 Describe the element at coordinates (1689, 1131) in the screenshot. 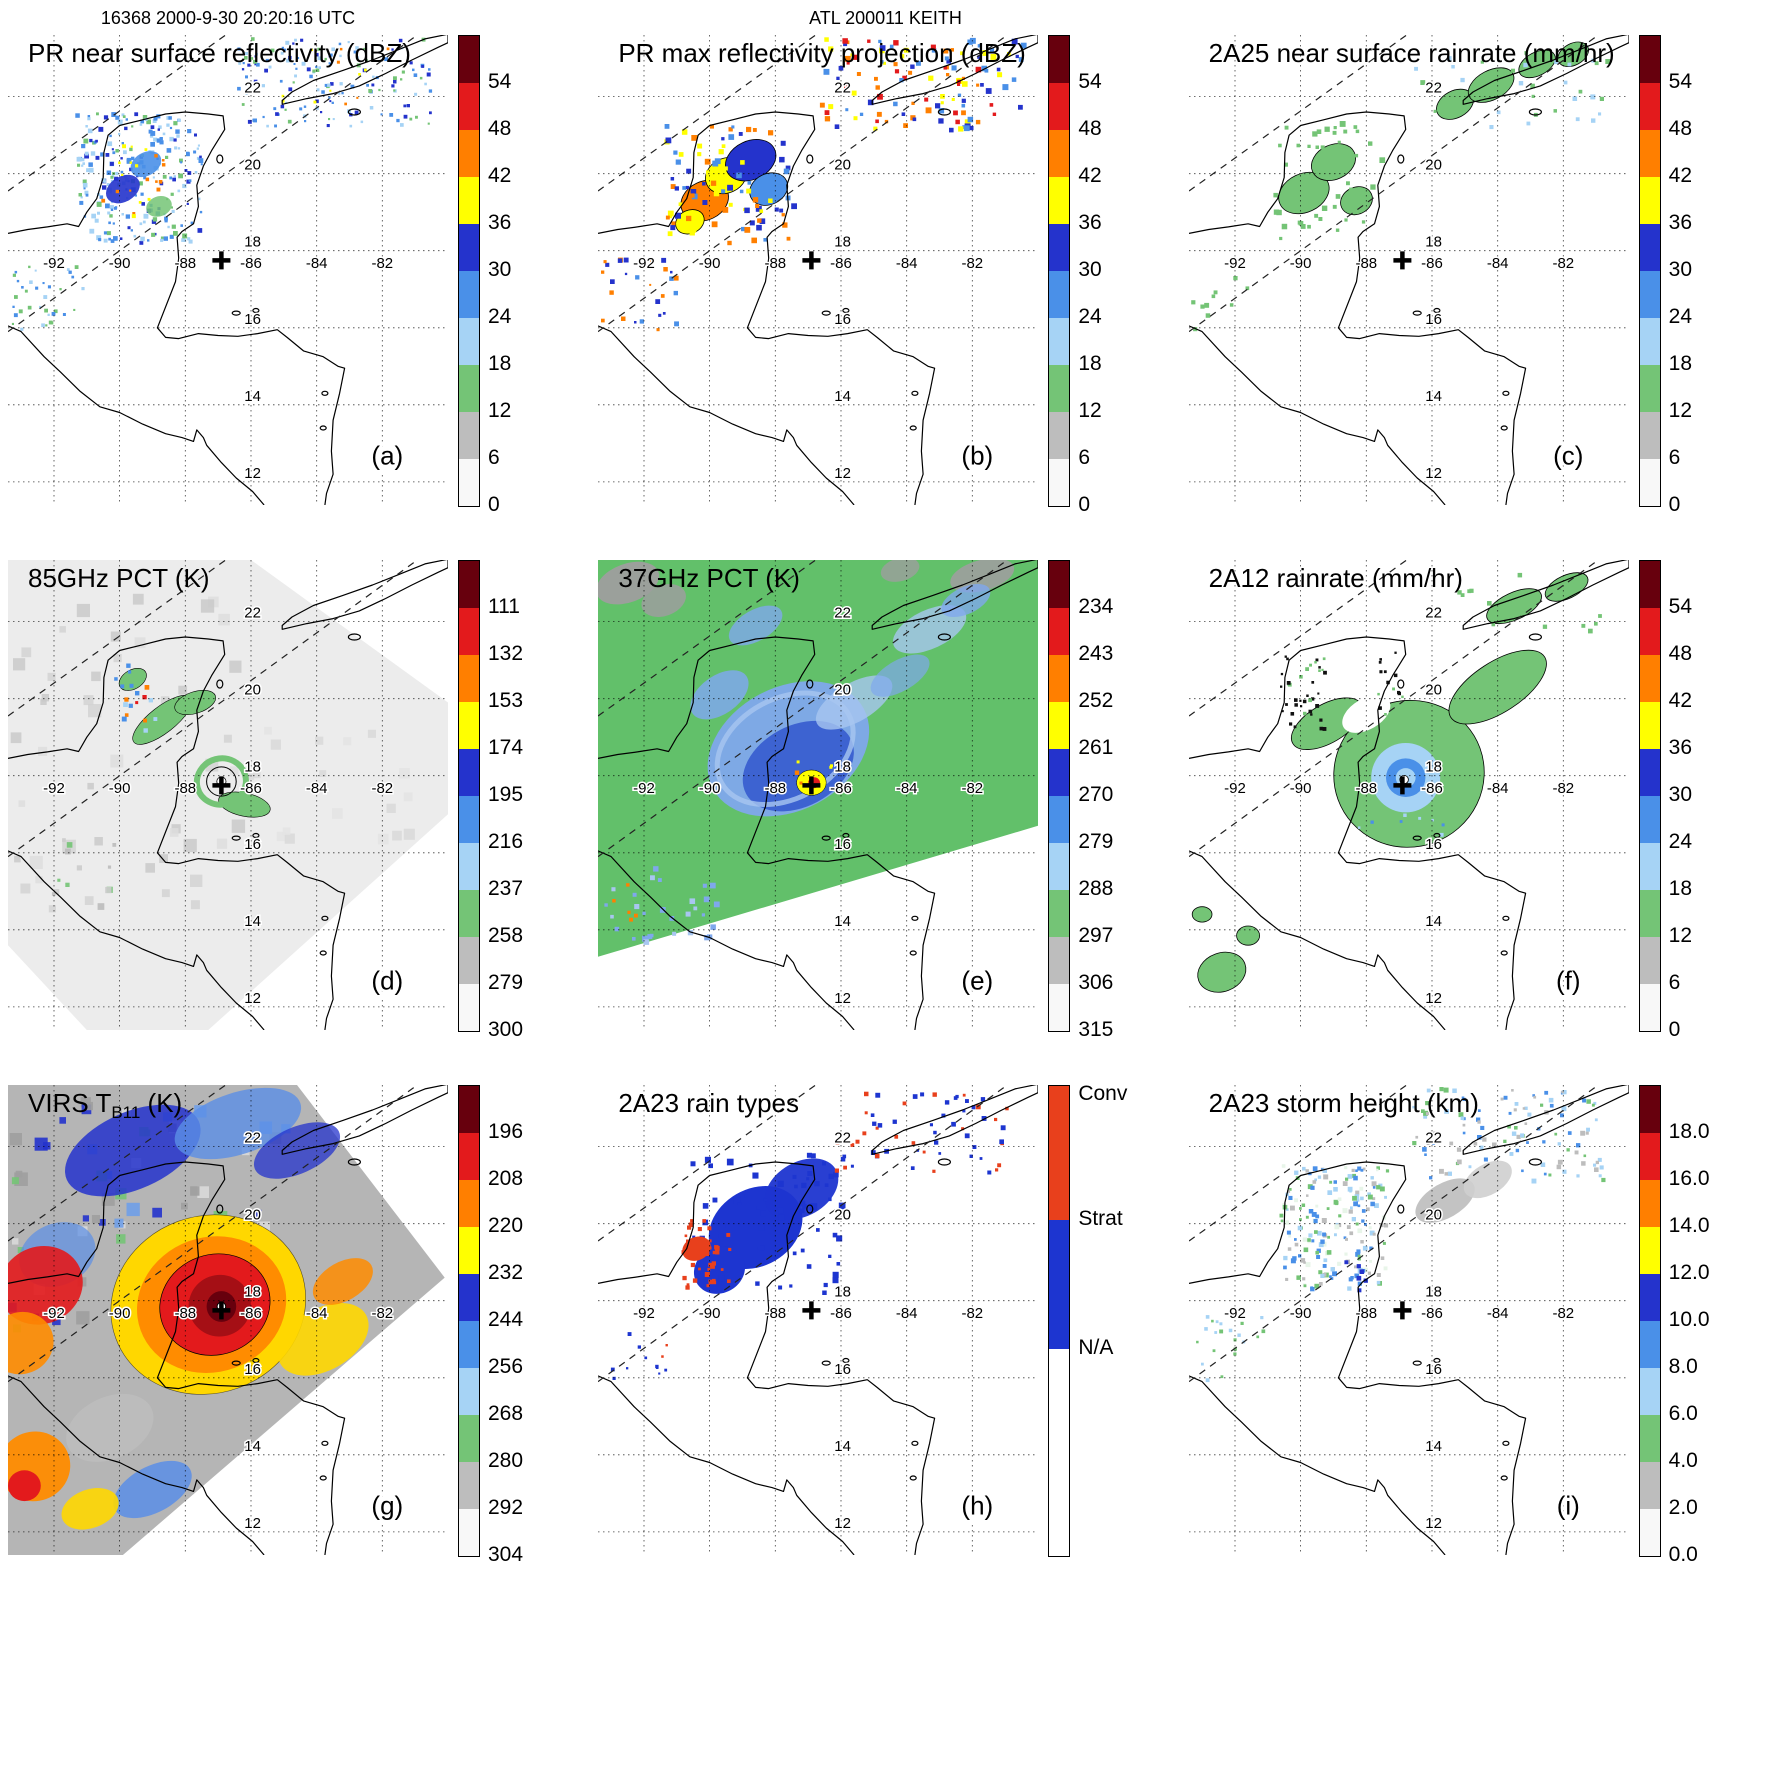

I see `colorbar-tick-label: 18.0` at that location.